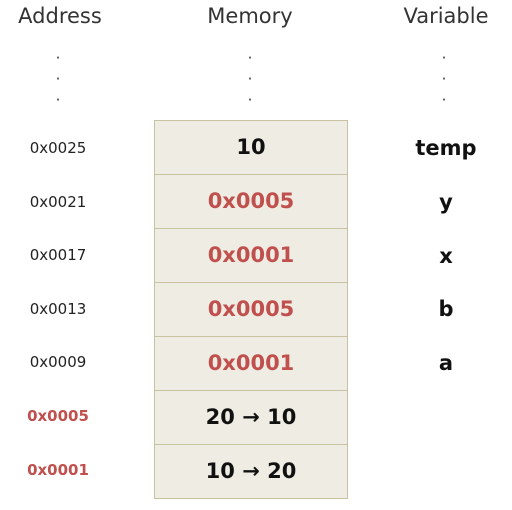 The width and height of the screenshot is (512, 510). What do you see at coordinates (58, 309) in the screenshot?
I see `address-label: 0x0013` at bounding box center [58, 309].